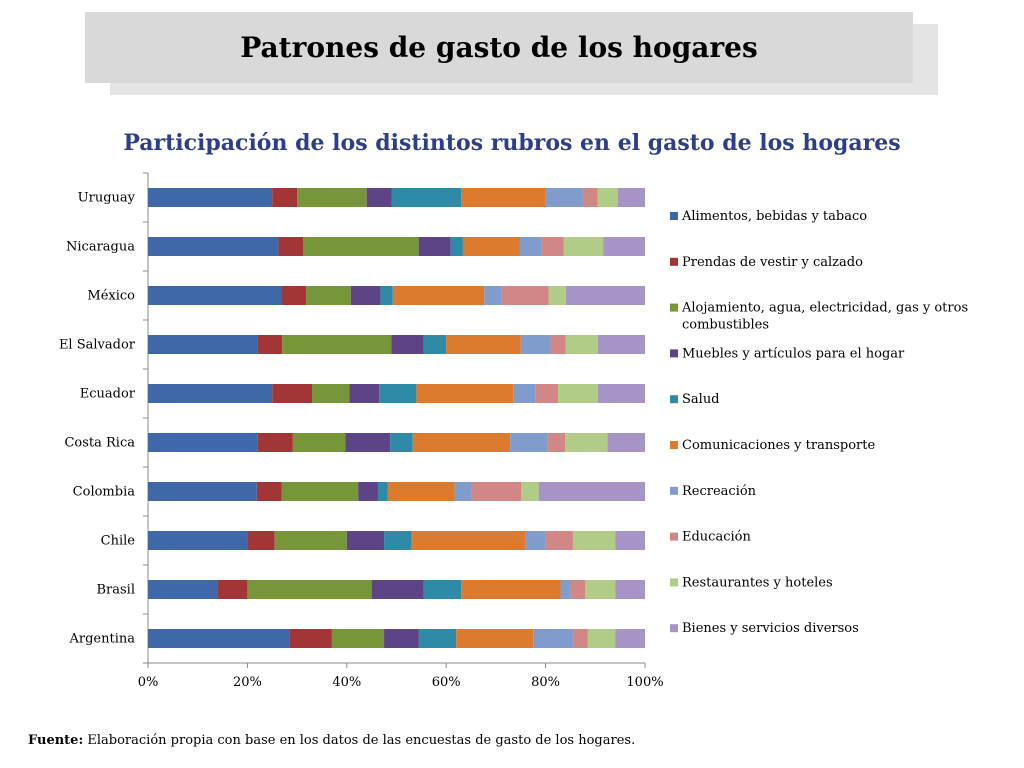  Describe the element at coordinates (102, 639) in the screenshot. I see `y-tick-label: Argentina` at that location.